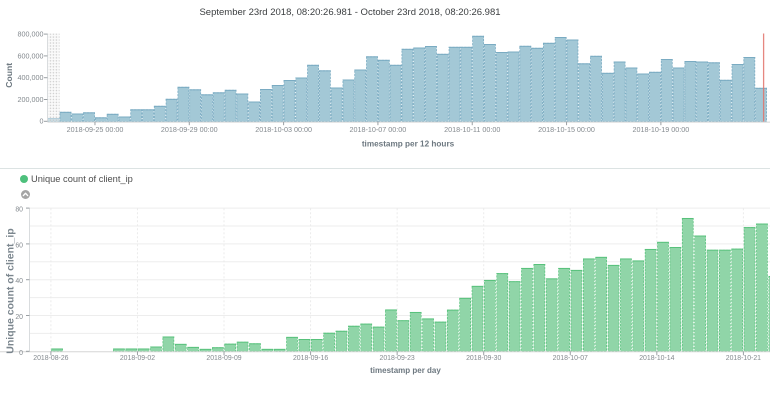 This screenshot has height=400, width=770. I want to click on svg-text: 2018-10-15 00:00, so click(566, 129).